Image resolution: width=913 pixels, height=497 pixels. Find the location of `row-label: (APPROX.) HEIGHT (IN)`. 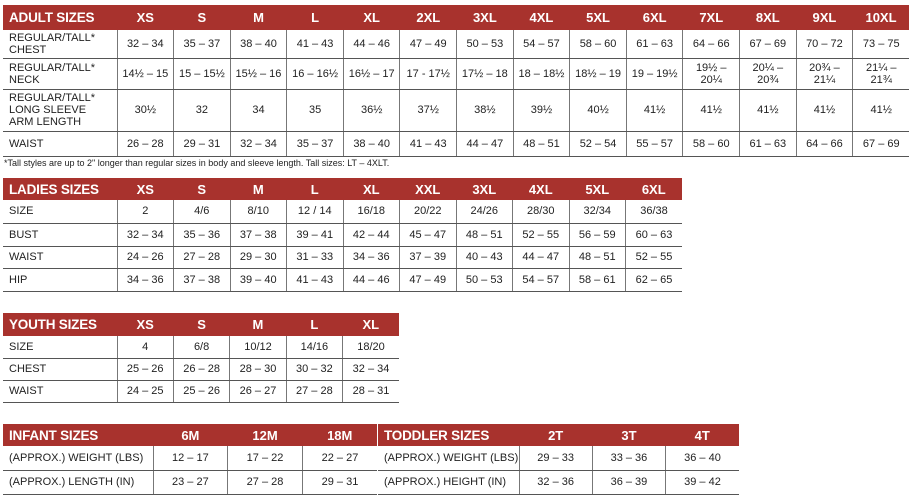

row-label: (APPROX.) HEIGHT (IN) is located at coordinates (448, 482).